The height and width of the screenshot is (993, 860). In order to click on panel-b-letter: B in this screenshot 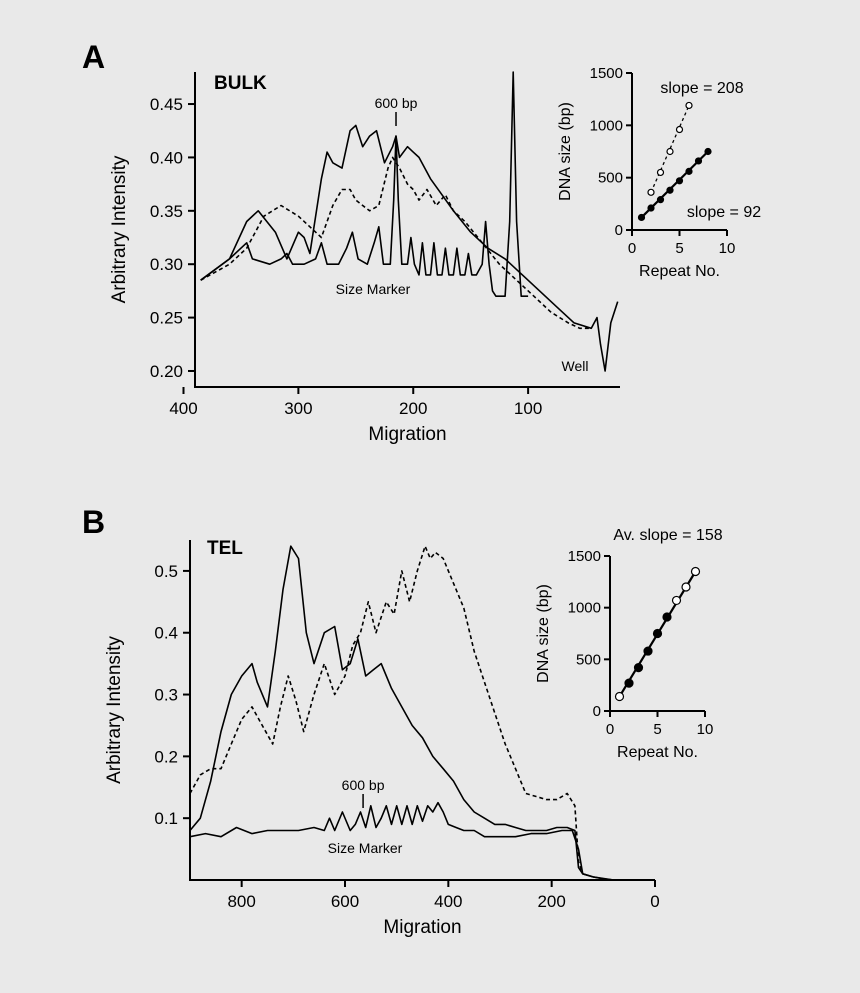, I will do `click(93, 522)`.